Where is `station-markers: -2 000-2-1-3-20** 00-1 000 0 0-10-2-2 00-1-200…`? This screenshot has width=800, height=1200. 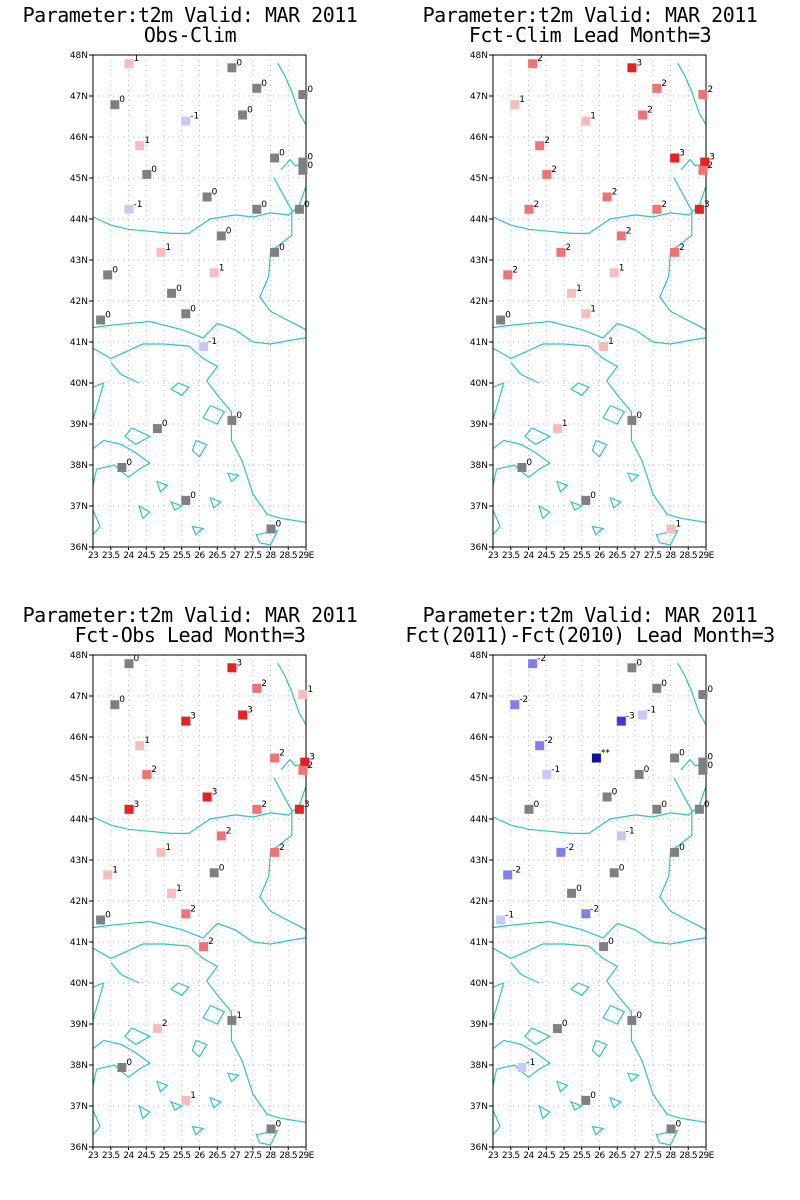
station-markers: -2 000-2-1-3-20** 00-1 000 0 0-10-2-2 00-1-200… is located at coordinates (604, 894).